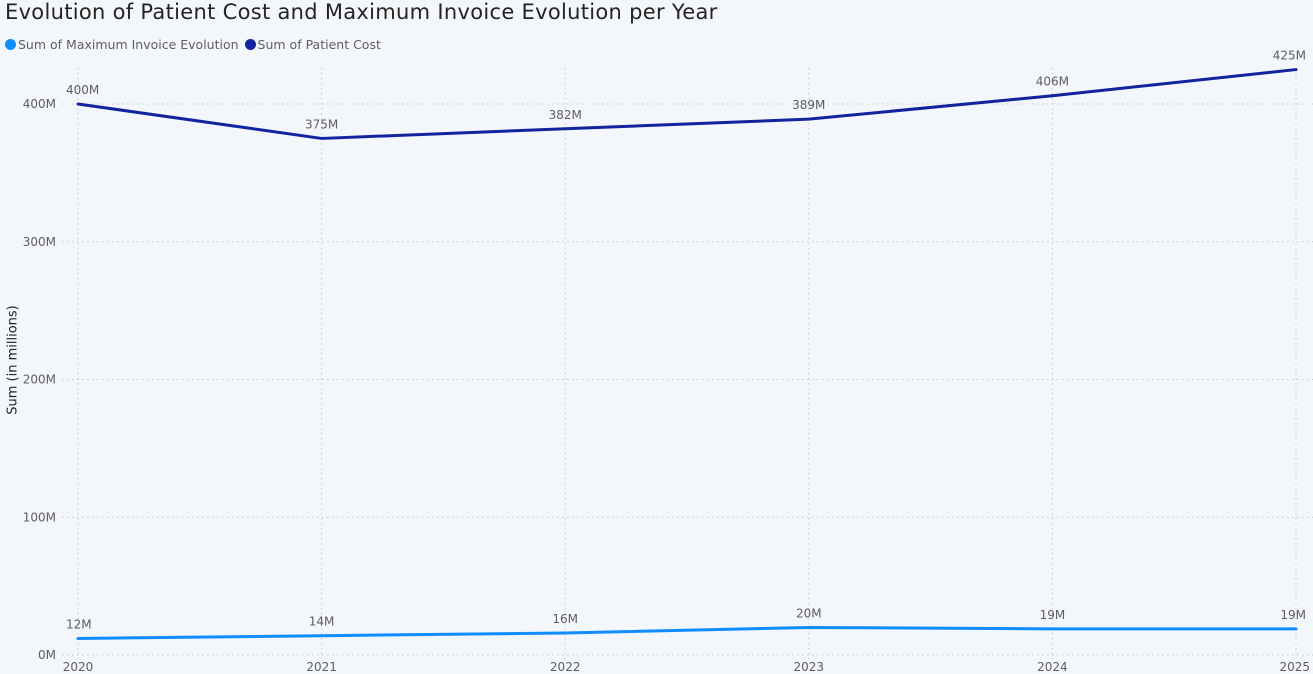  Describe the element at coordinates (79, 624) in the screenshot. I see `data-label: 12M` at that location.